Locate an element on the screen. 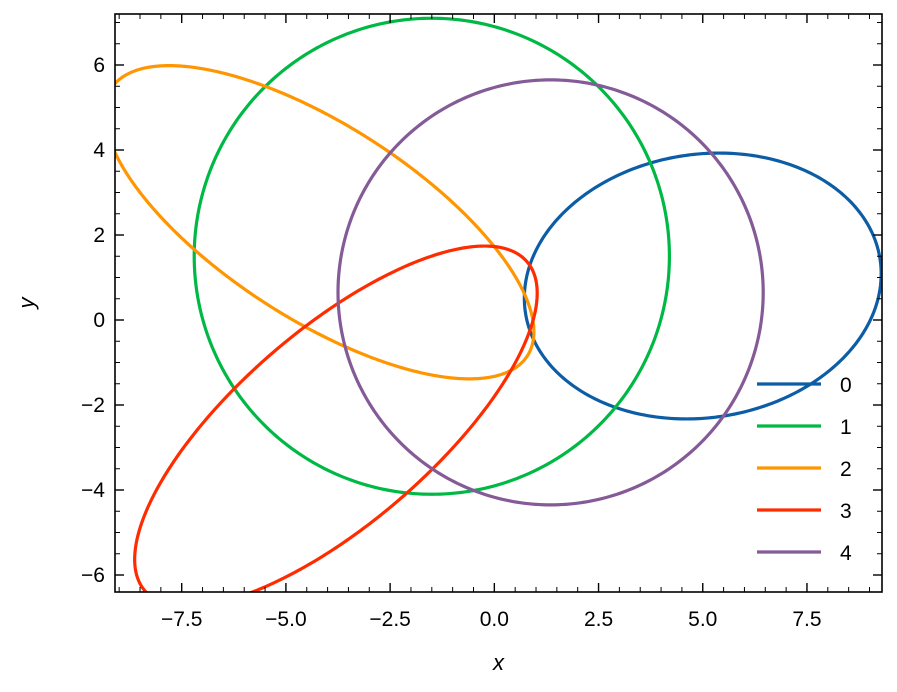 Image resolution: width=897 pixels, height=692 pixels. y-tick-label: 2 is located at coordinates (99, 235).